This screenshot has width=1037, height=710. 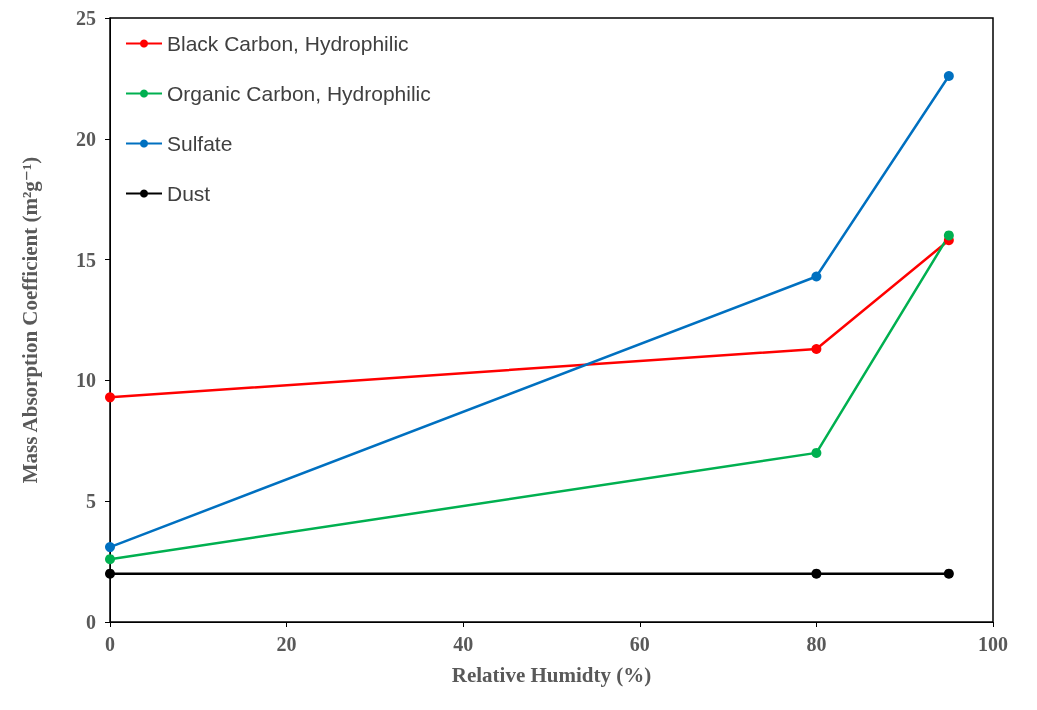 I want to click on x-tick-label: 40, so click(x=463, y=644).